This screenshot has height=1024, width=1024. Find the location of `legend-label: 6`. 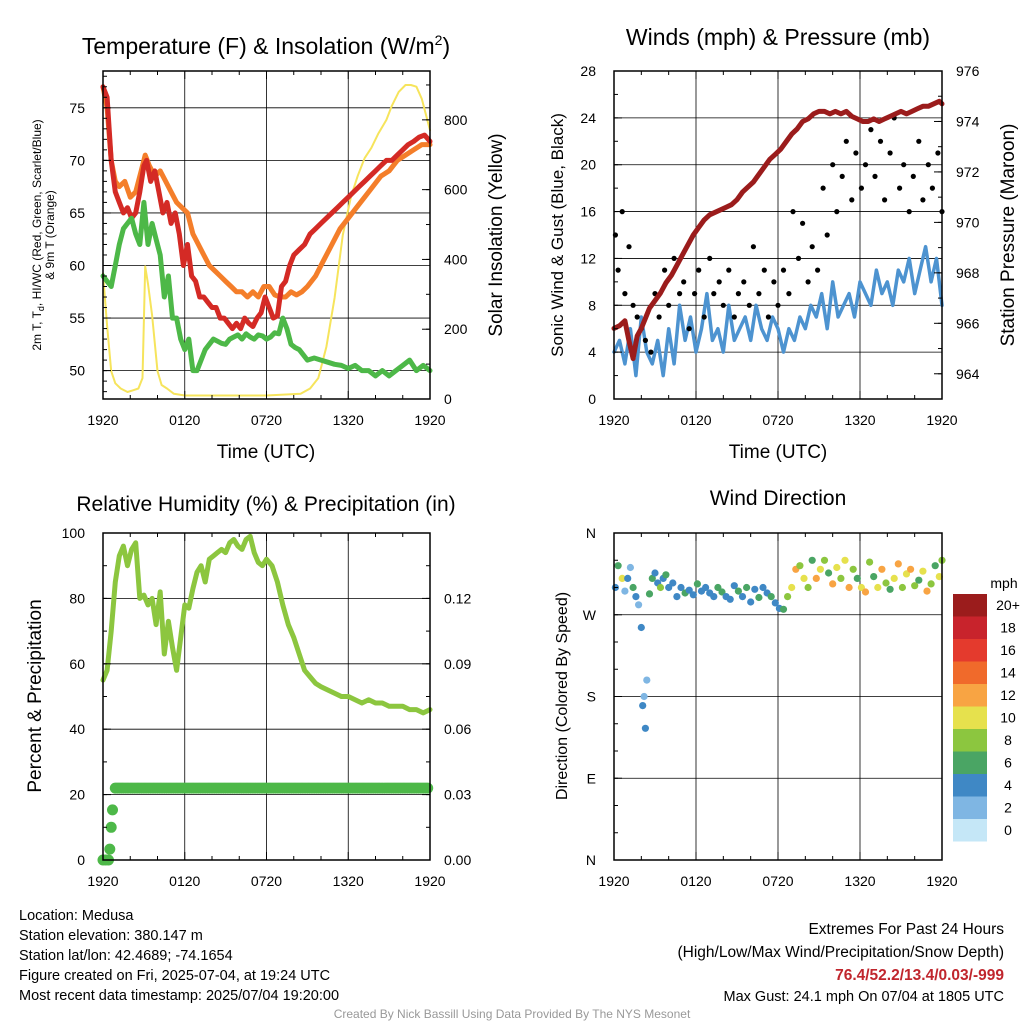

legend-label: 6 is located at coordinates (1008, 763).